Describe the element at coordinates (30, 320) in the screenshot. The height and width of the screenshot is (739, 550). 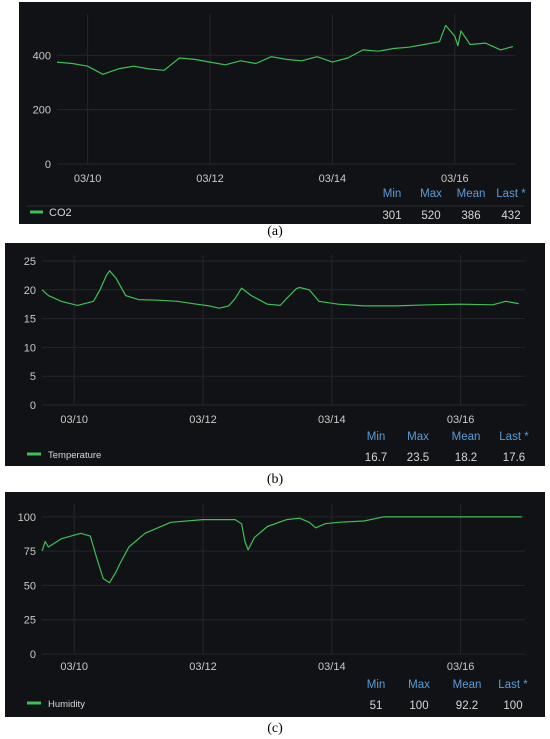
I see `y-tick-label: 15` at that location.